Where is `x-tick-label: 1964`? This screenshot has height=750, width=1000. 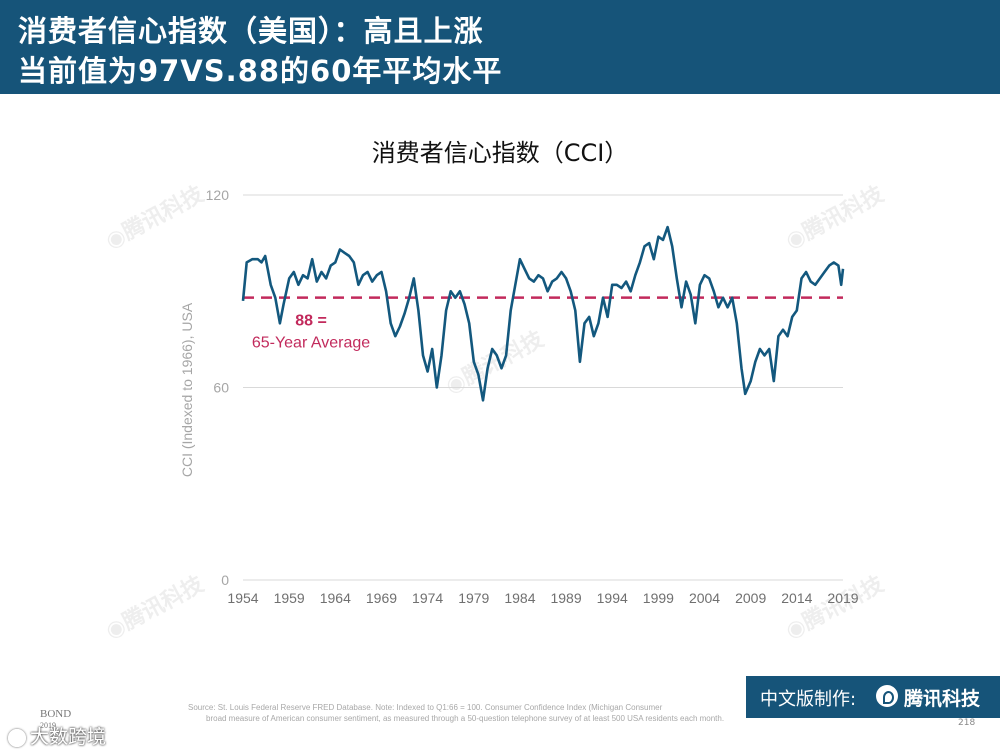 x-tick-label: 1964 is located at coordinates (335, 598).